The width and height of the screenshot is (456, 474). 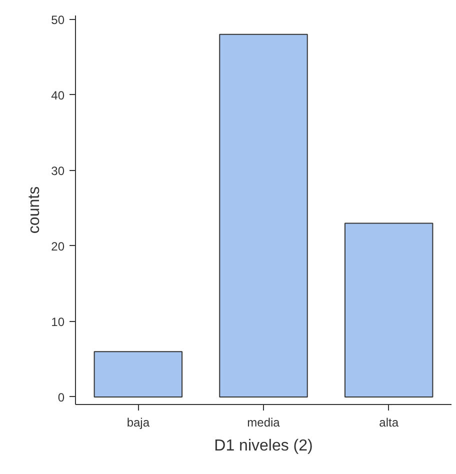 I want to click on y-tick-label: 0, so click(x=61, y=397).